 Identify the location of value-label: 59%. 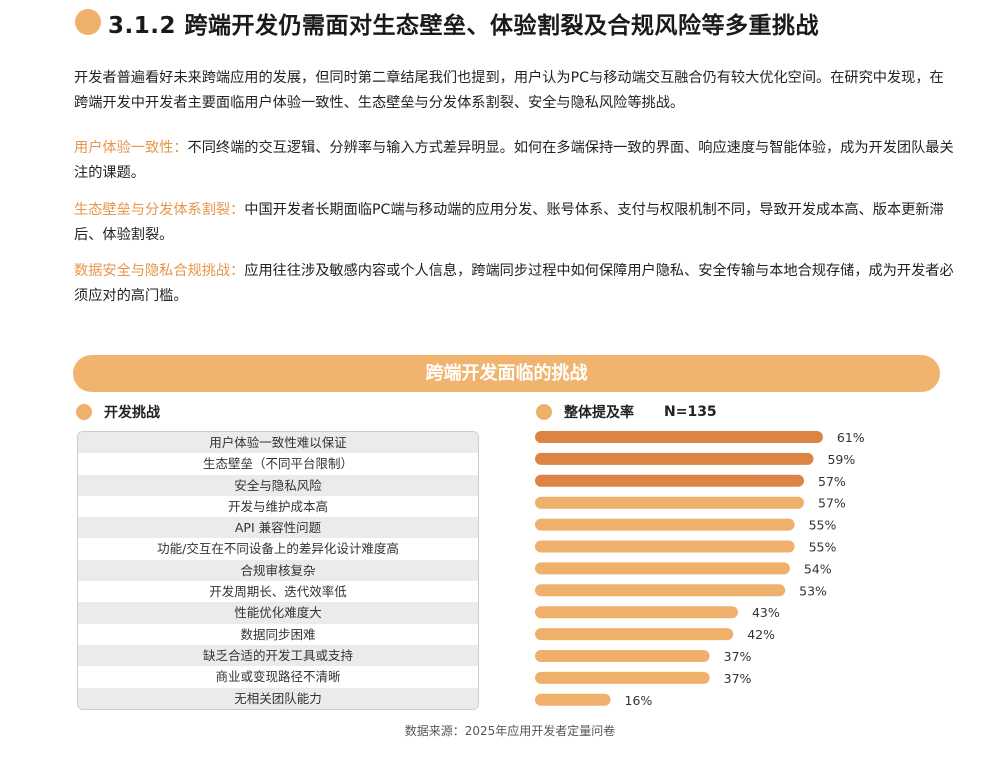
(841, 459).